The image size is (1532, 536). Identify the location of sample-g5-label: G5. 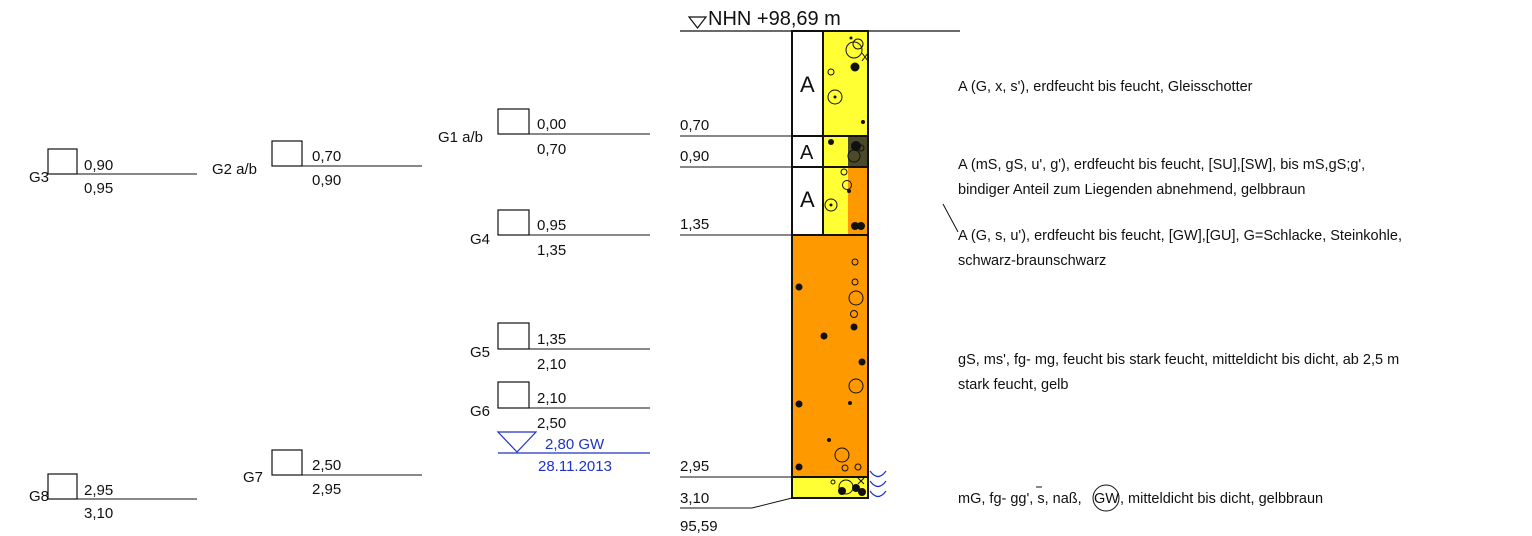
(480, 352).